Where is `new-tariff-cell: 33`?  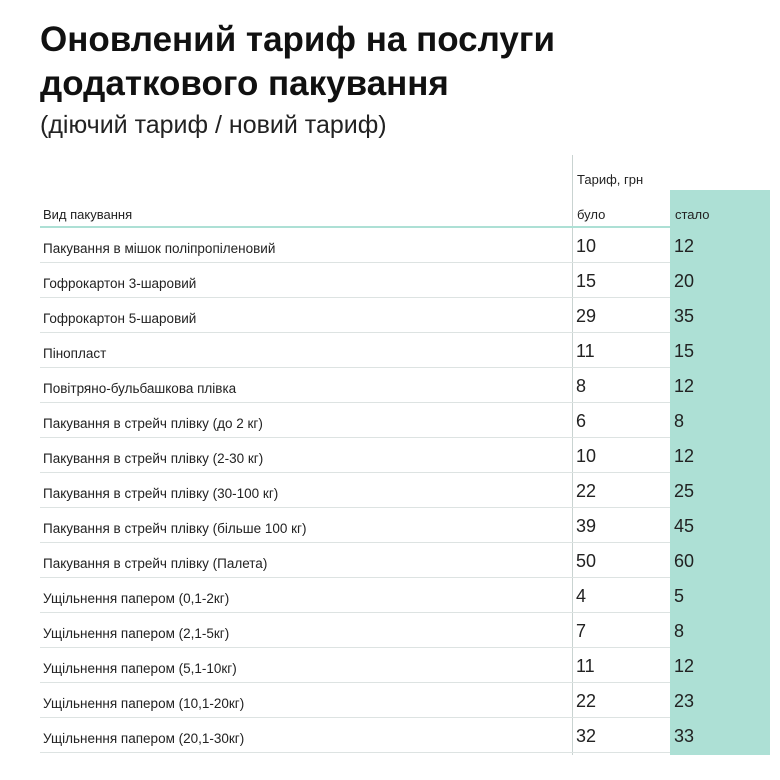
new-tariff-cell: 33 is located at coordinates (684, 736).